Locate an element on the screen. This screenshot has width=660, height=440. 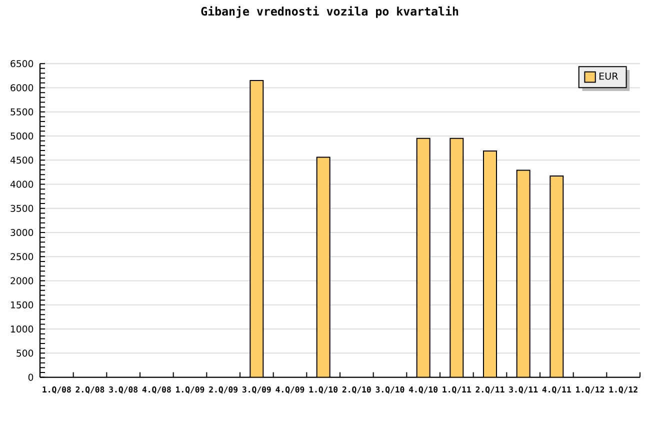
y-tick-label: 5000 is located at coordinates (22, 136).